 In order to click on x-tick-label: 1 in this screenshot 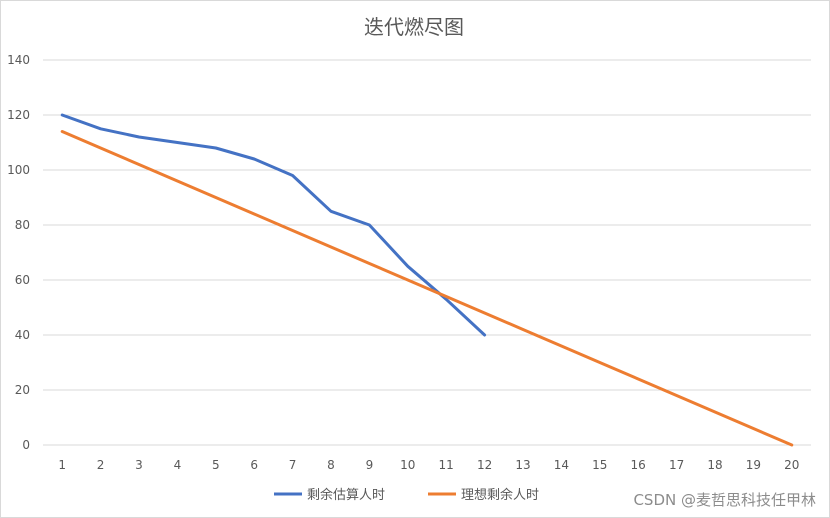, I will do `click(62, 465)`.